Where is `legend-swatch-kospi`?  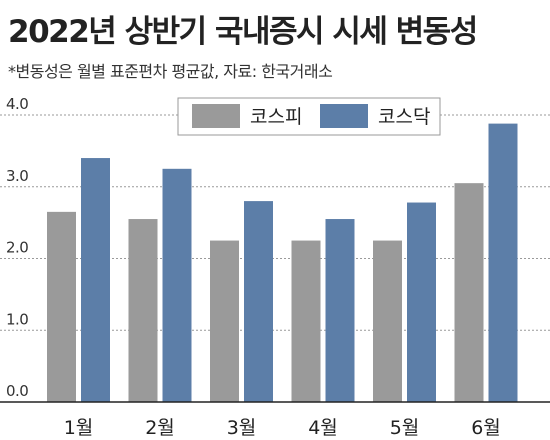 legend-swatch-kospi is located at coordinates (216, 116).